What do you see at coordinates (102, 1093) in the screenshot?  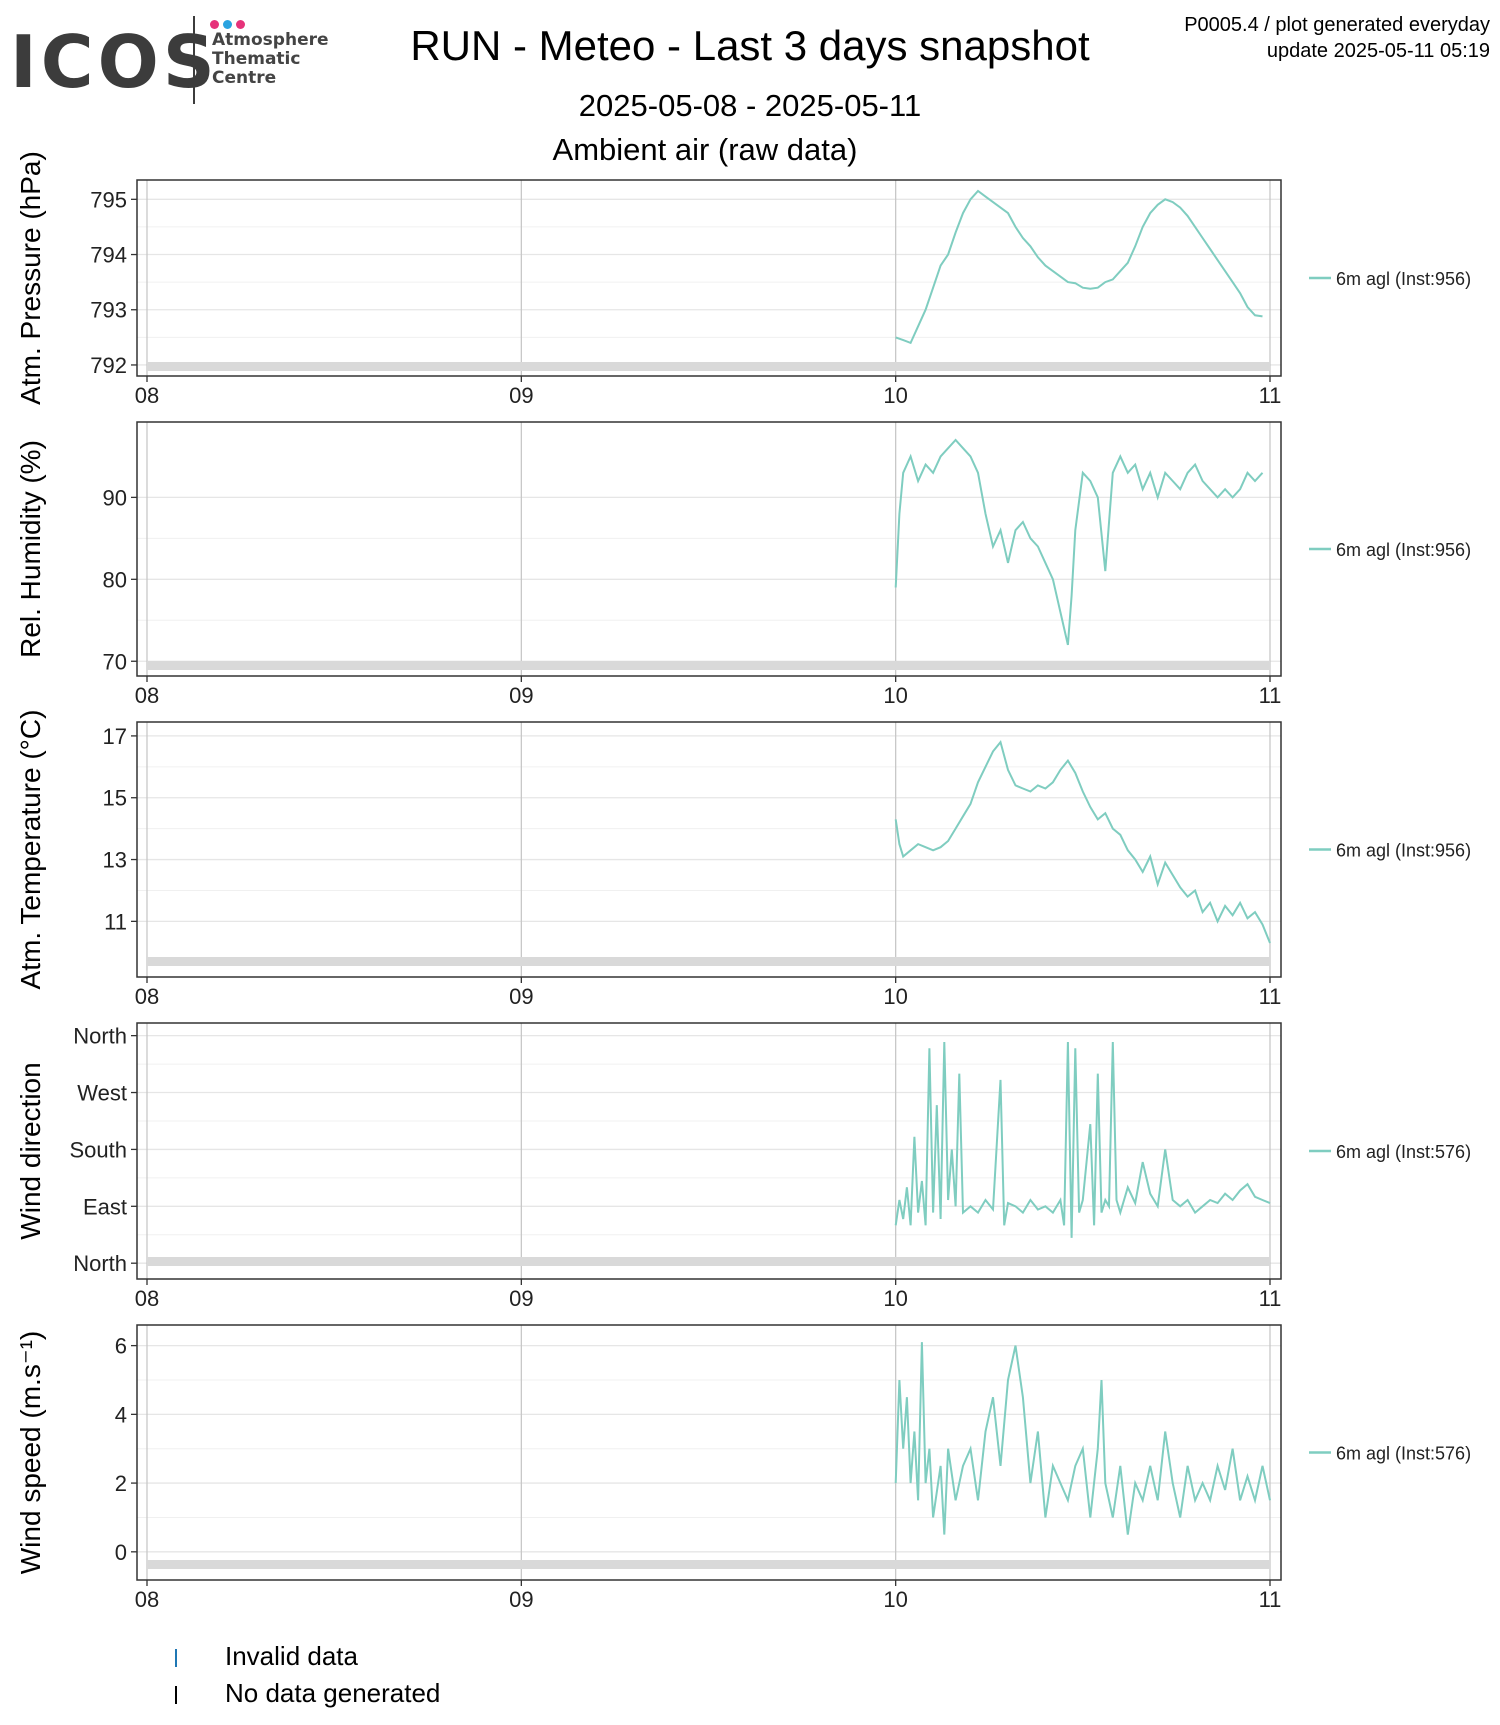 I see `y-tick-label: West` at bounding box center [102, 1093].